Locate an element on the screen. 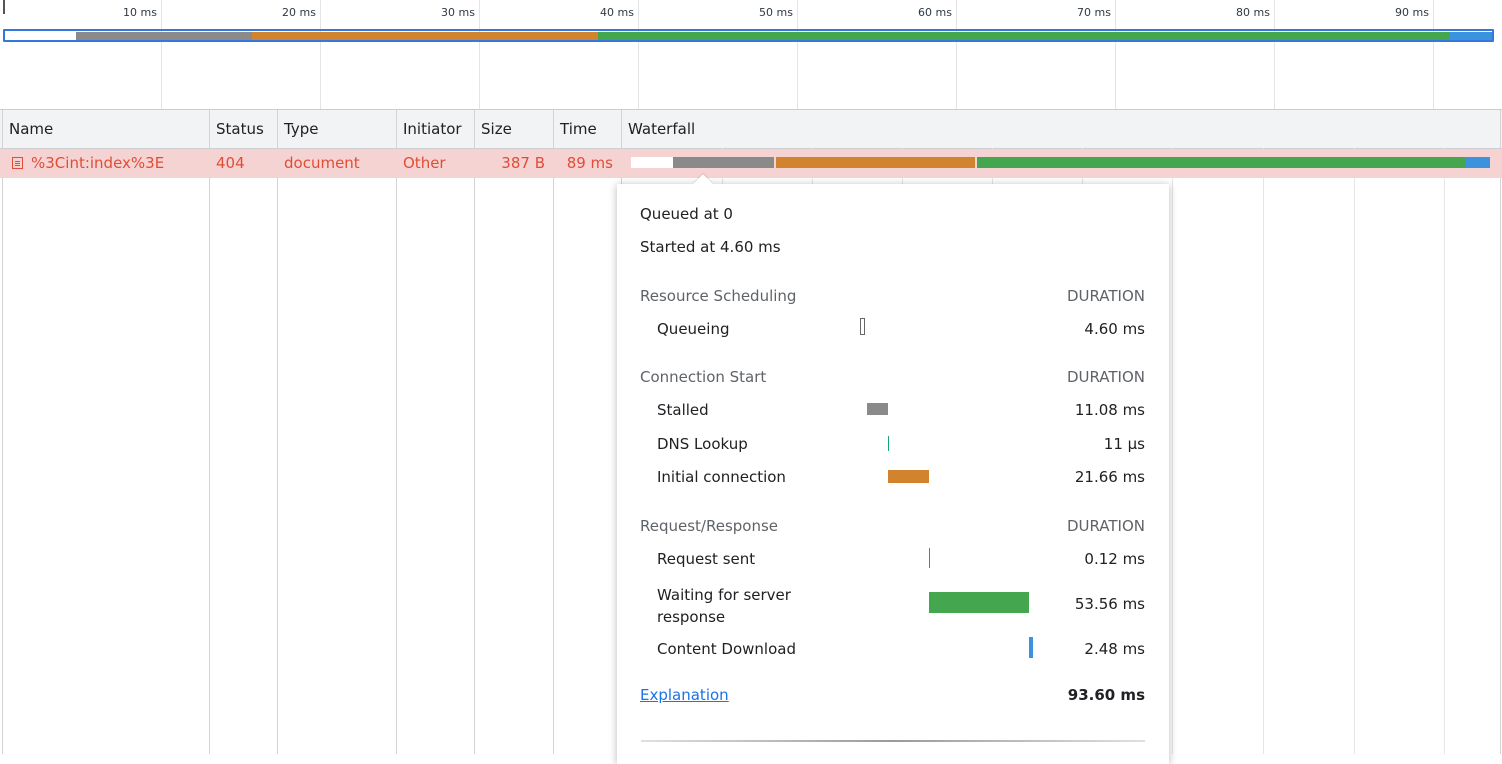  column-header-initiator: Initiator is located at coordinates (432, 129).